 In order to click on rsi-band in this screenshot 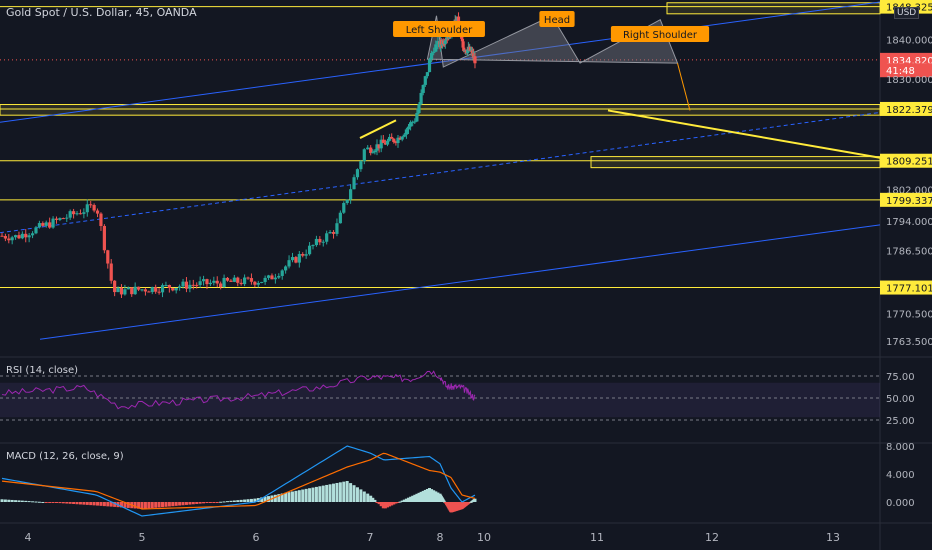, I will do `click(440, 400)`.